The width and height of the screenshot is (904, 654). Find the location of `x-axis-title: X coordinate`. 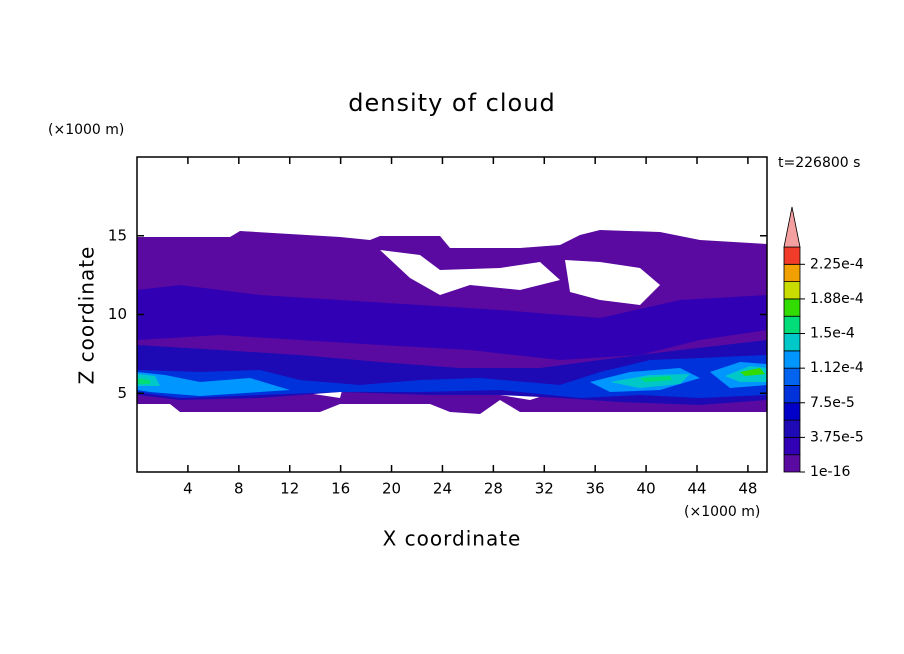

x-axis-title: X coordinate is located at coordinates (452, 539).